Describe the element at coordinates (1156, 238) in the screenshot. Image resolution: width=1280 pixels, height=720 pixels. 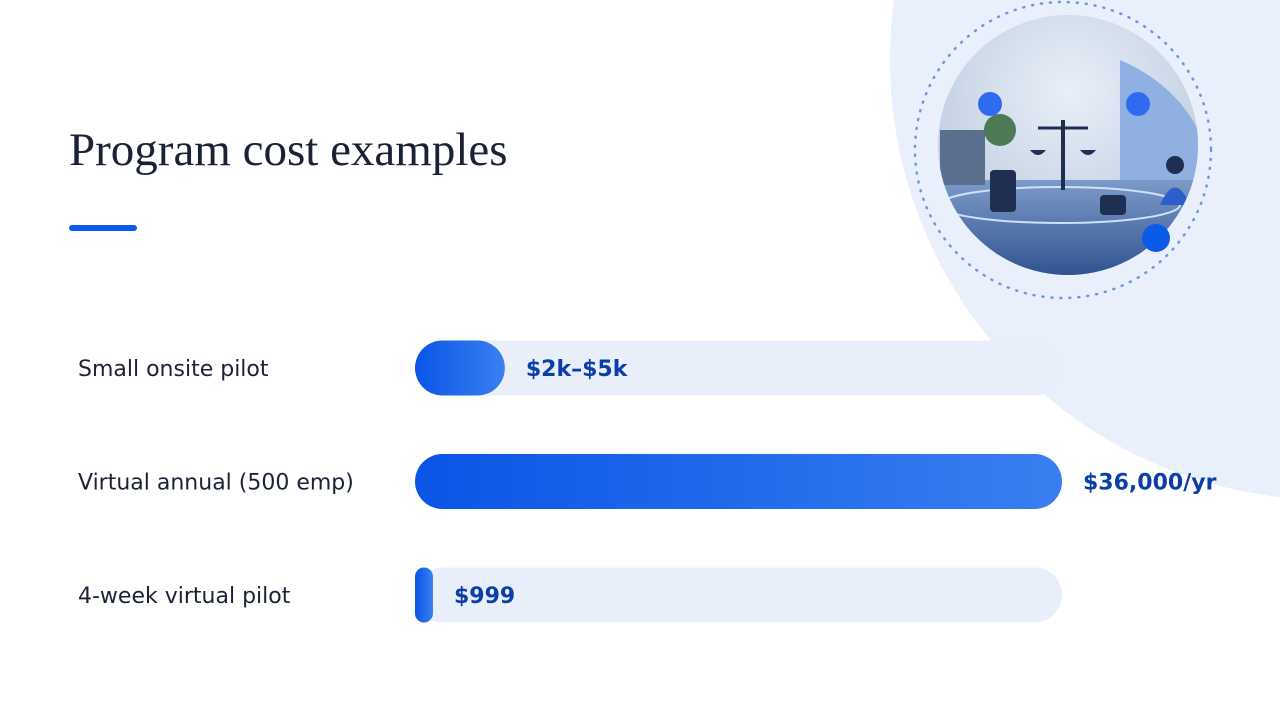
I see `accent-dot` at that location.